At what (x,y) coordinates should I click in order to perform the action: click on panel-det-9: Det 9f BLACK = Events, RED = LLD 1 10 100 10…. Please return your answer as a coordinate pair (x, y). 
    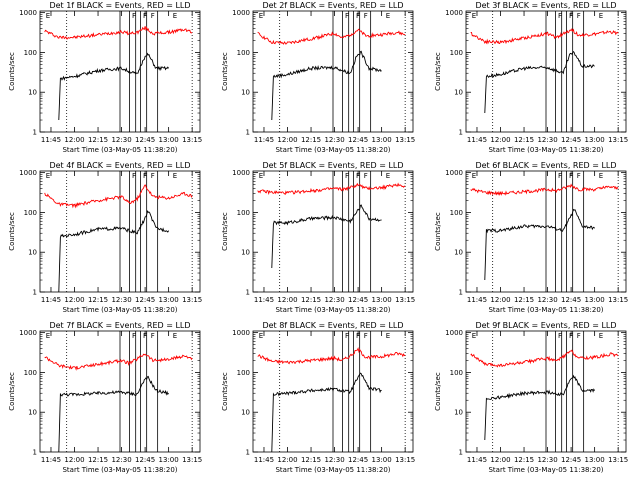
    Looking at the image, I should click on (531, 397).